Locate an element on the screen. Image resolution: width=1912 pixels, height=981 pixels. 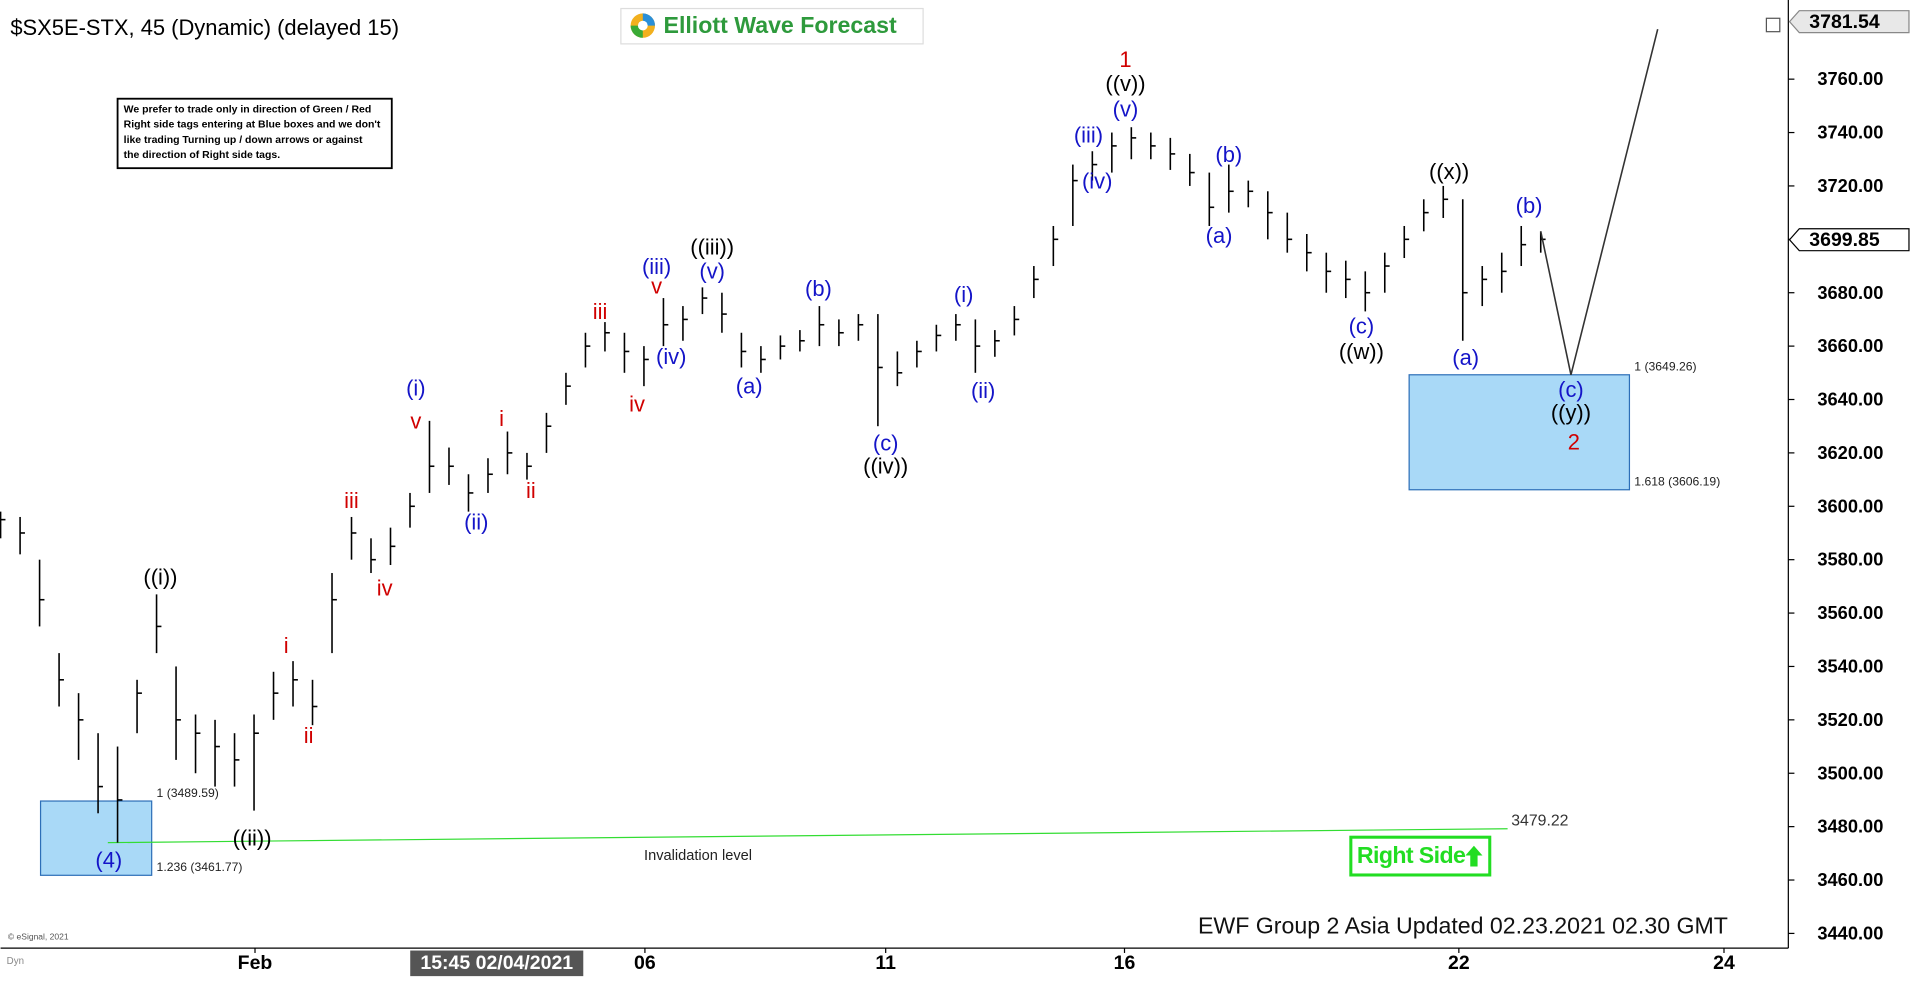
y-tick-label: 3560.00 is located at coordinates (1850, 612).